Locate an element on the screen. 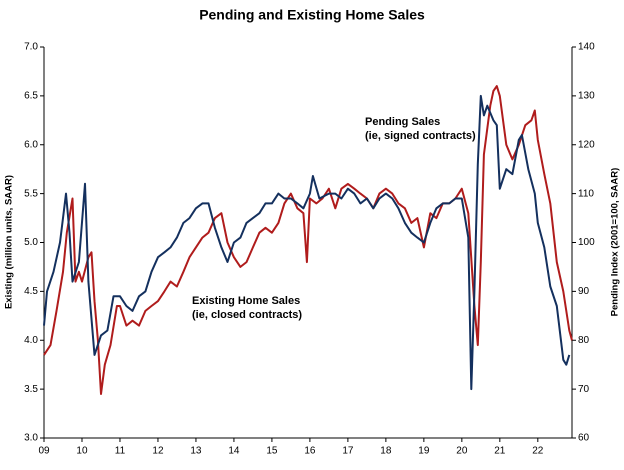 This screenshot has height=470, width=624. x-tick-label: 20 is located at coordinates (462, 451).